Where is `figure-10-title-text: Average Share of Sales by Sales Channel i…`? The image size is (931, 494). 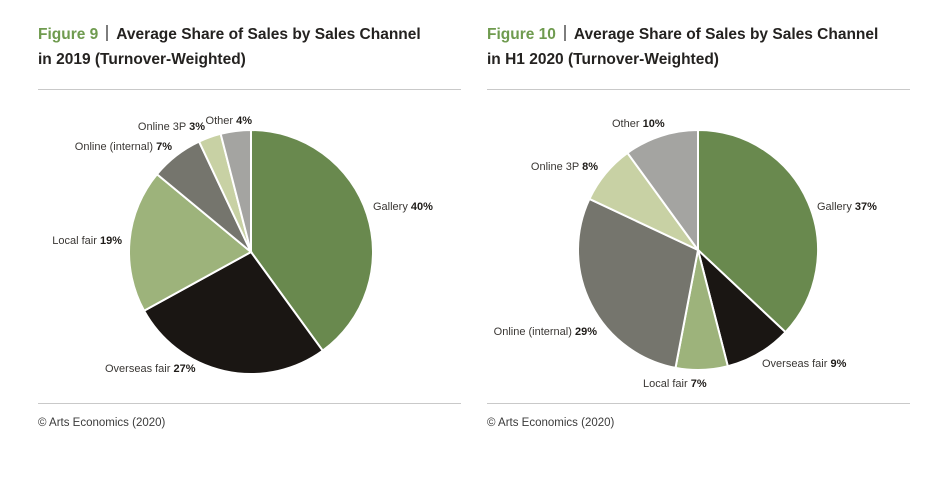
figure-10-title-text: Average Share of Sales by Sales Channel i… is located at coordinates (682, 47).